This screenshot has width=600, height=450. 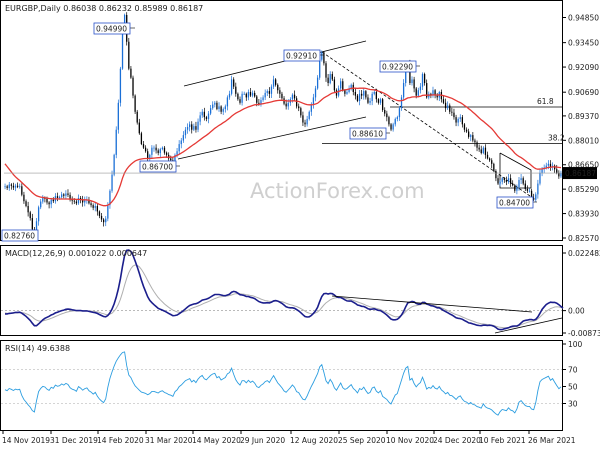 What do you see at coordinates (314, 440) in the screenshot?
I see `x-tick-label: 12 Aug 2020` at bounding box center [314, 440].